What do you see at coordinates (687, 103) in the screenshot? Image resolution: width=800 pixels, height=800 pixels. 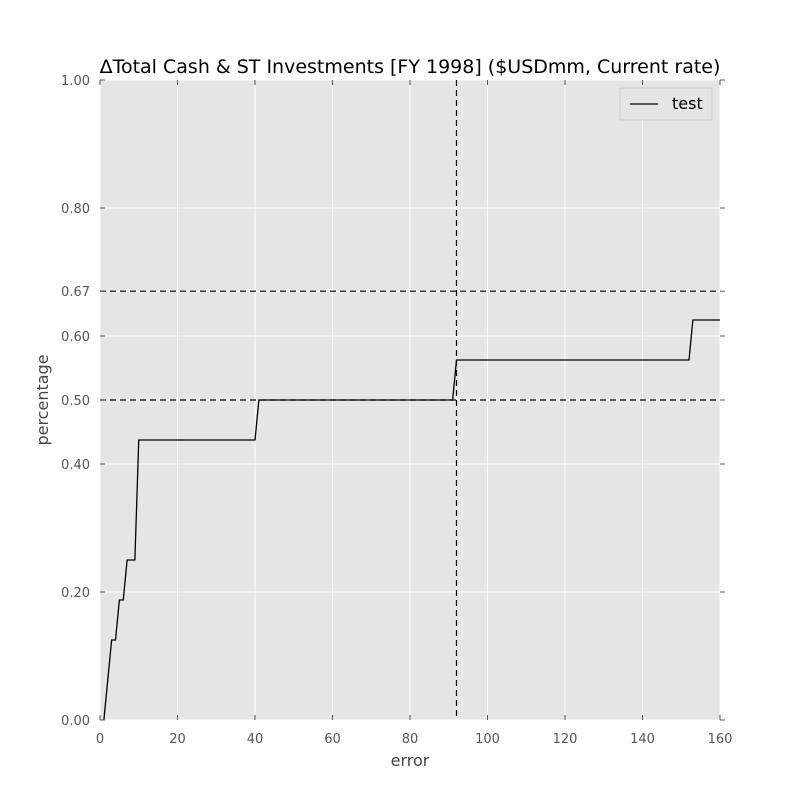 I see `legend-label: test` at bounding box center [687, 103].